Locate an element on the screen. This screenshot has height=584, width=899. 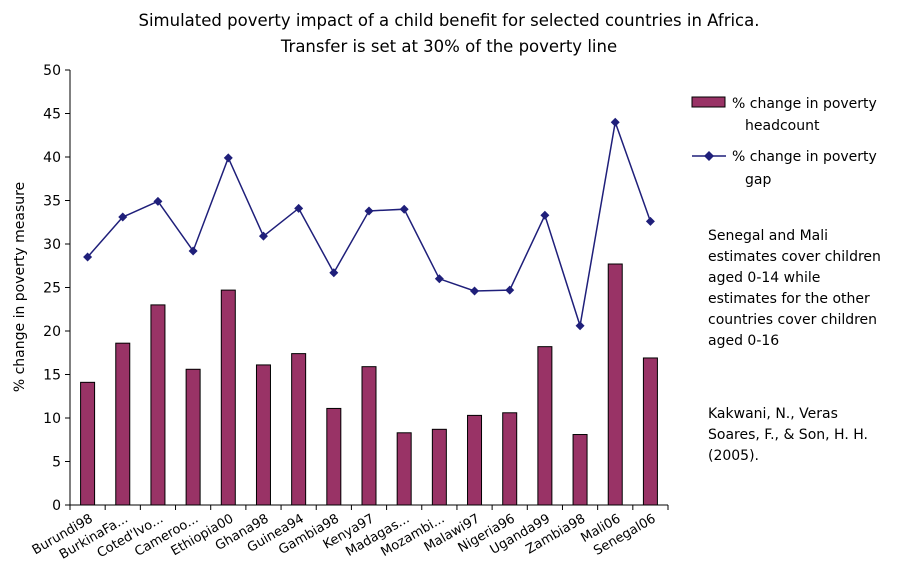
y-tick-label: 25 is located at coordinates (52, 289).